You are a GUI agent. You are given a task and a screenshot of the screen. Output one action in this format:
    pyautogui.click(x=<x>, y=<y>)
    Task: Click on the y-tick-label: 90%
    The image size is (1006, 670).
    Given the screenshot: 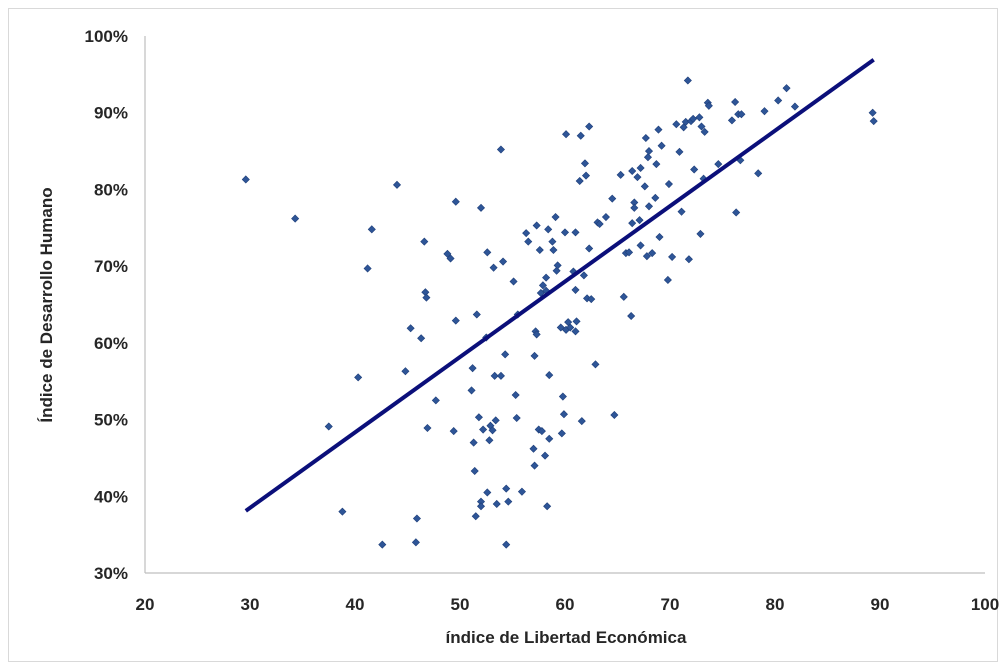 What is the action you would take?
    pyautogui.click(x=111, y=113)
    